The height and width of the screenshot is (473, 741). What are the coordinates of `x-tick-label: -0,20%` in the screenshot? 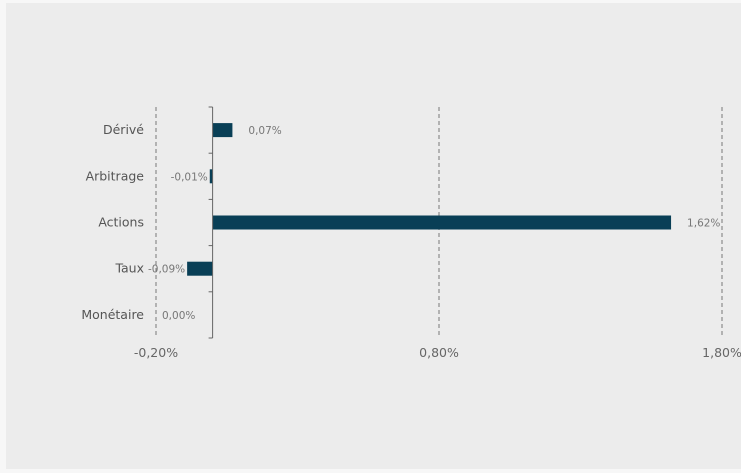 It's located at (156, 352).